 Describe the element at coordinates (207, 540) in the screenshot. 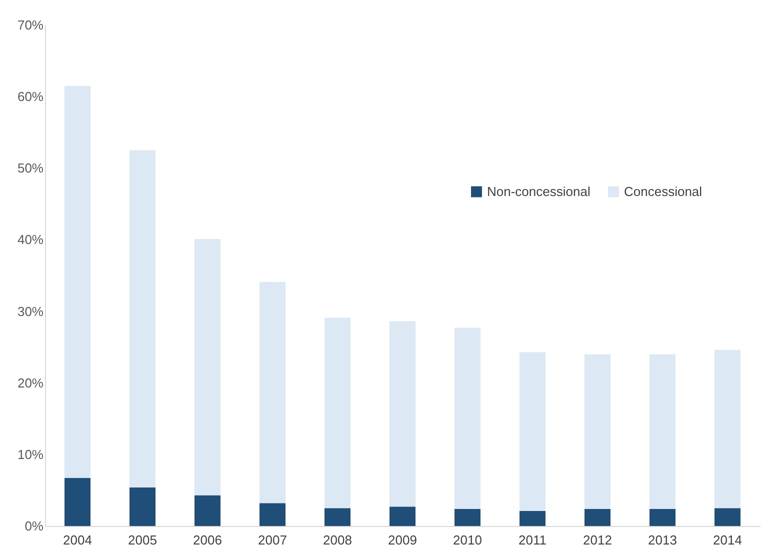

I see `x-tick-label: 2006` at that location.